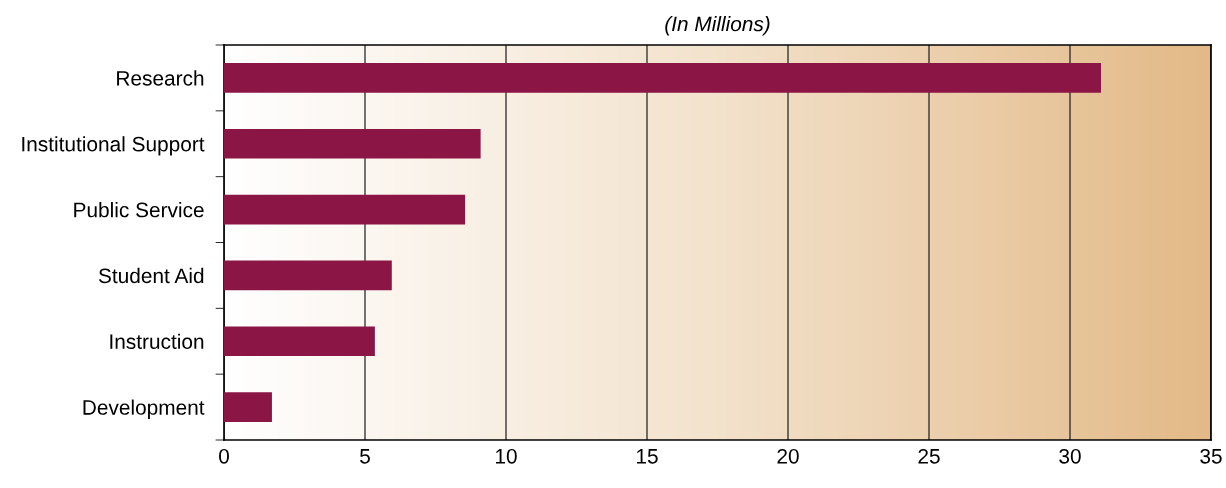  What do you see at coordinates (365, 456) in the screenshot?
I see `x-tick-label: 5` at bounding box center [365, 456].